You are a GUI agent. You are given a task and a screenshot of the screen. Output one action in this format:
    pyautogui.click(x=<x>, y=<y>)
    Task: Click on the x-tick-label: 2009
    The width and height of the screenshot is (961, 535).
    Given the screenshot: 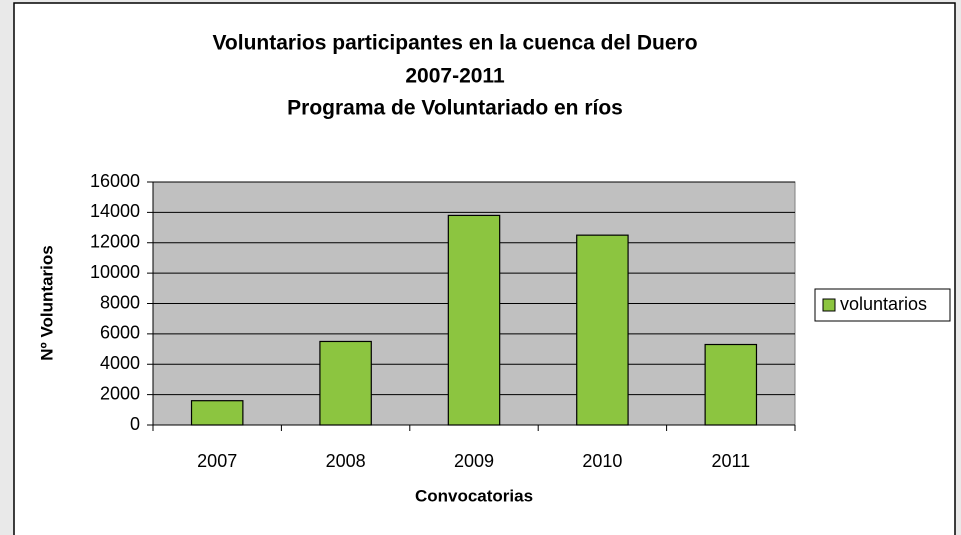 What is the action you would take?
    pyautogui.click(x=474, y=461)
    